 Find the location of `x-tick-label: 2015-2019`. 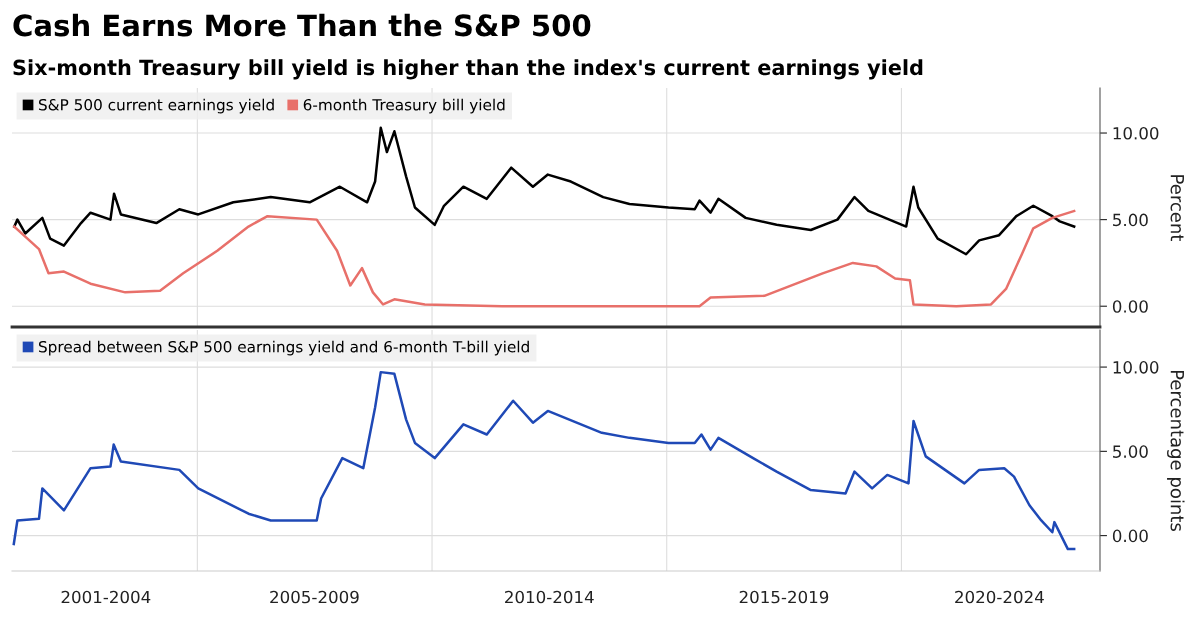

x-tick-label: 2015-2019 is located at coordinates (784, 597).